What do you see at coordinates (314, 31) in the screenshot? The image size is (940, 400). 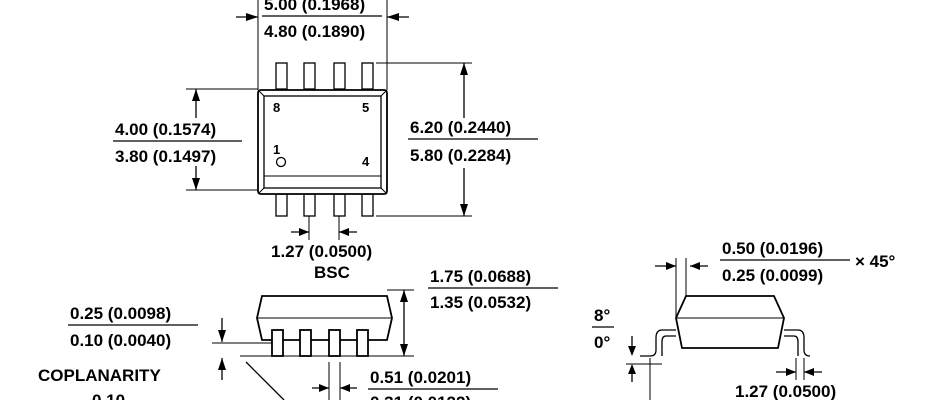 I see `width-min-label: 4.80 (0.1890)` at bounding box center [314, 31].